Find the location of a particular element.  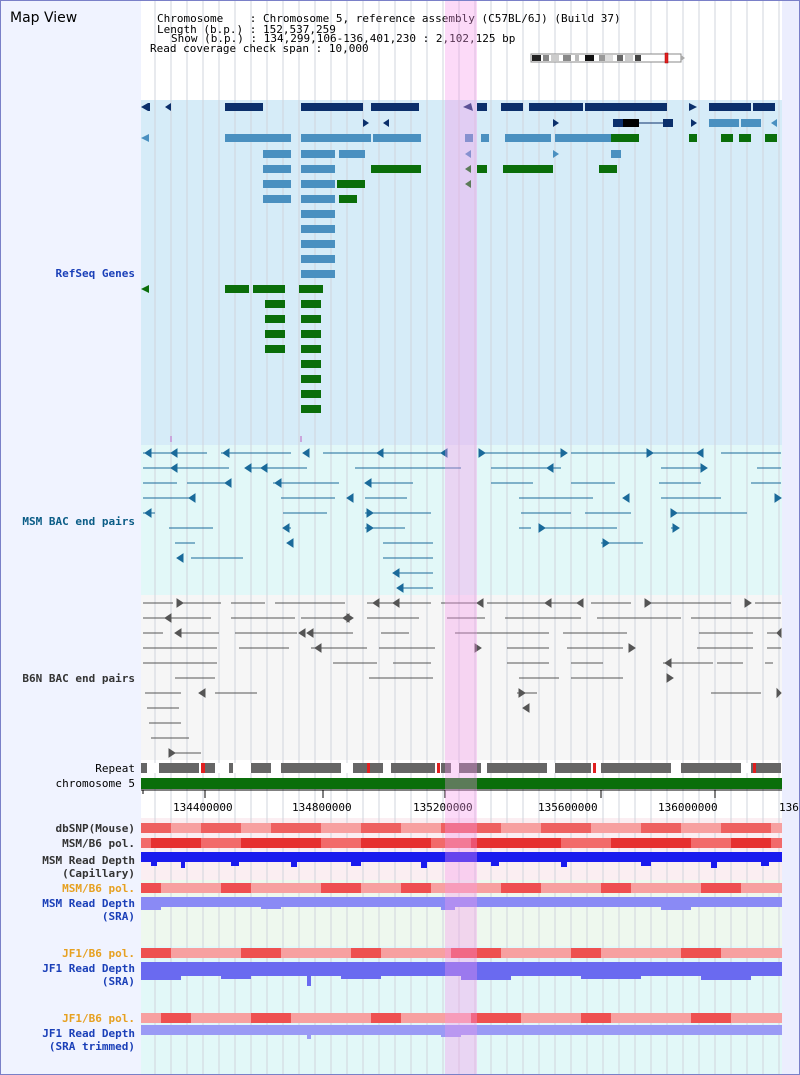

show-label: Show (b.p.) is located at coordinates (207, 38).